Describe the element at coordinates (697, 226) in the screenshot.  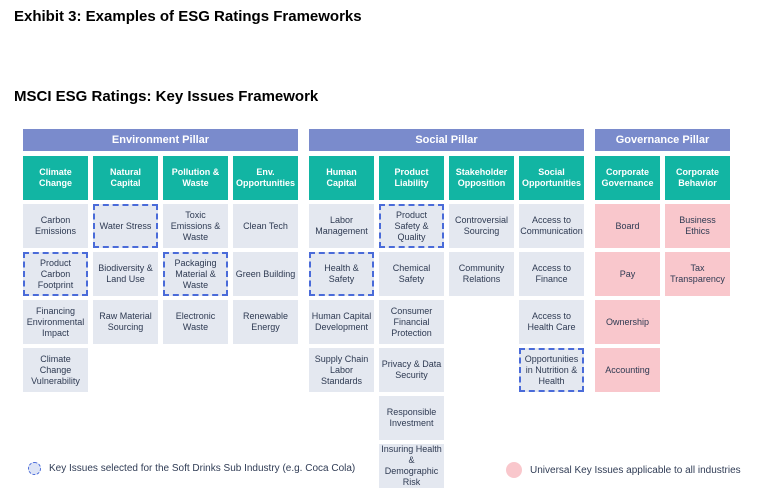
I see `key-issue-business-ethics: Business Ethics` at that location.